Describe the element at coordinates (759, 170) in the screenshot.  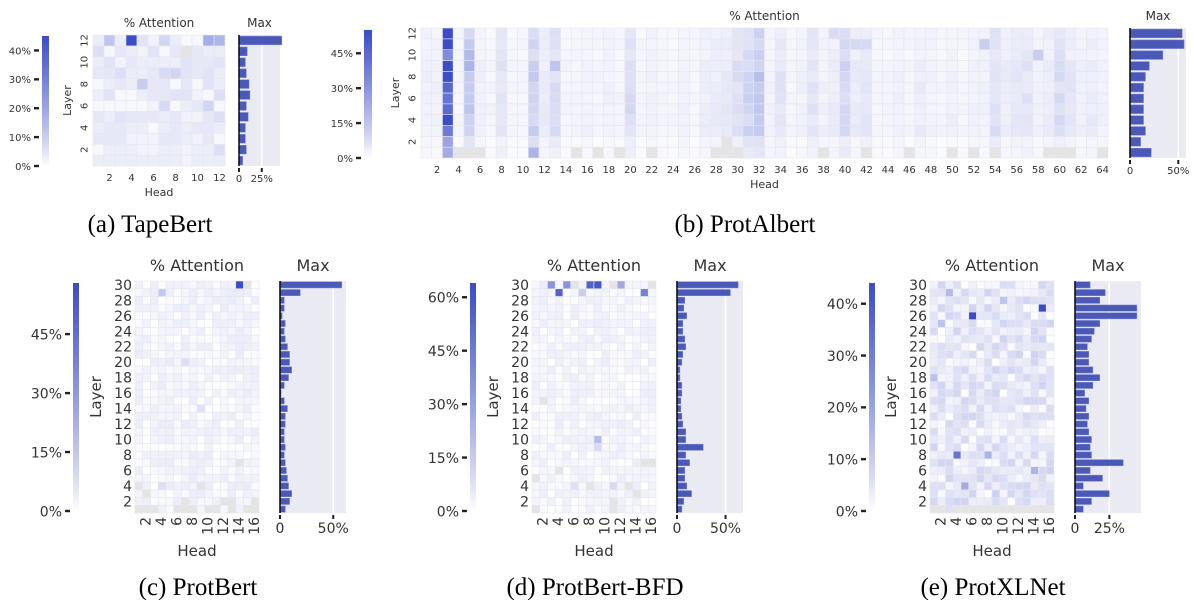
I see `x-tick-label: 32` at that location.